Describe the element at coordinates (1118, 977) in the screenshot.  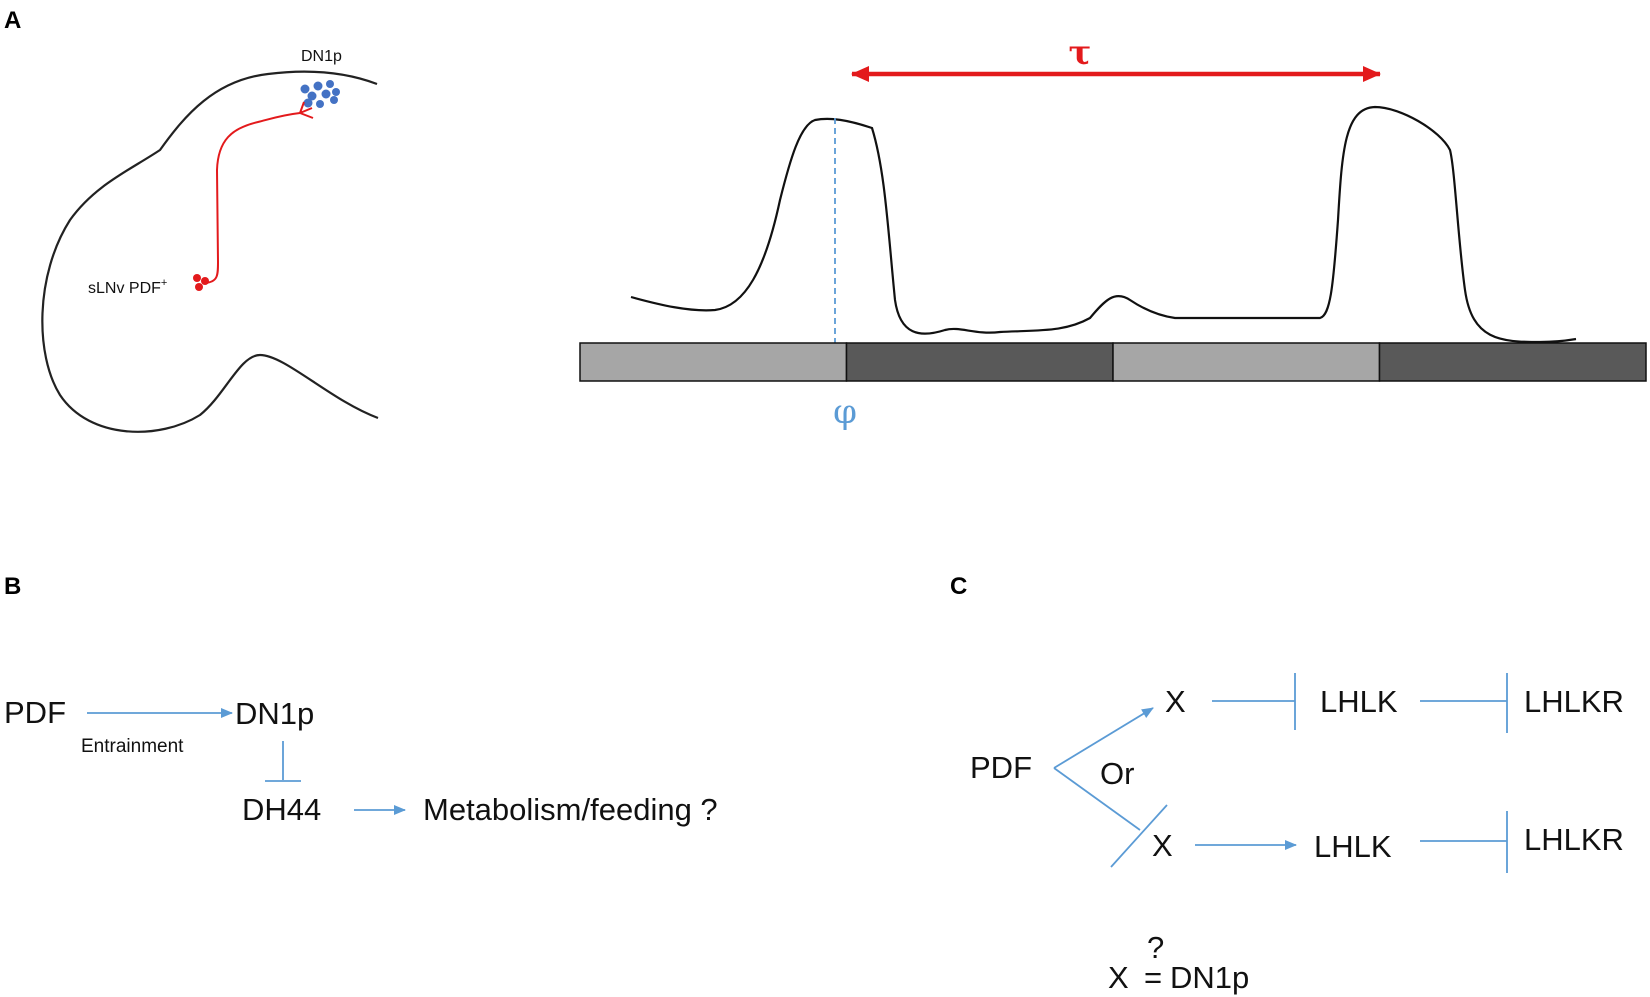
I see `c-hypothesis-x: X` at that location.